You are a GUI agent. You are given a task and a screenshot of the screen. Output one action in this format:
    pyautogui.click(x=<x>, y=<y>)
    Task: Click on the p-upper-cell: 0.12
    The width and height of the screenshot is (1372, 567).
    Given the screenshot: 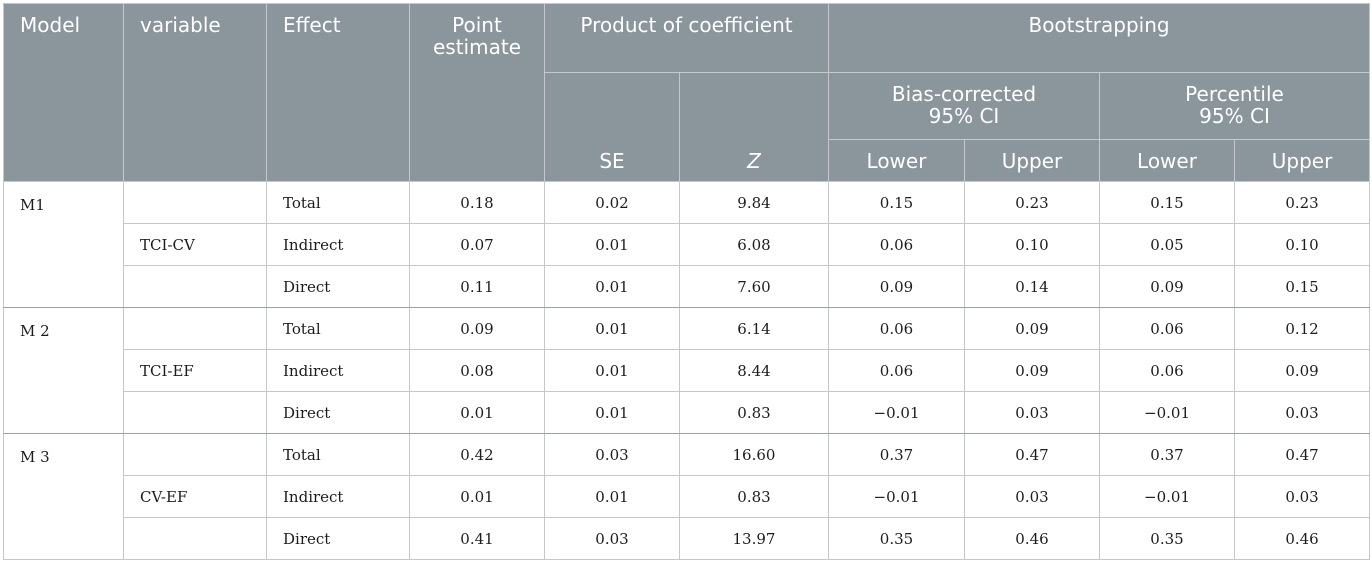 What is the action you would take?
    pyautogui.click(x=1302, y=328)
    